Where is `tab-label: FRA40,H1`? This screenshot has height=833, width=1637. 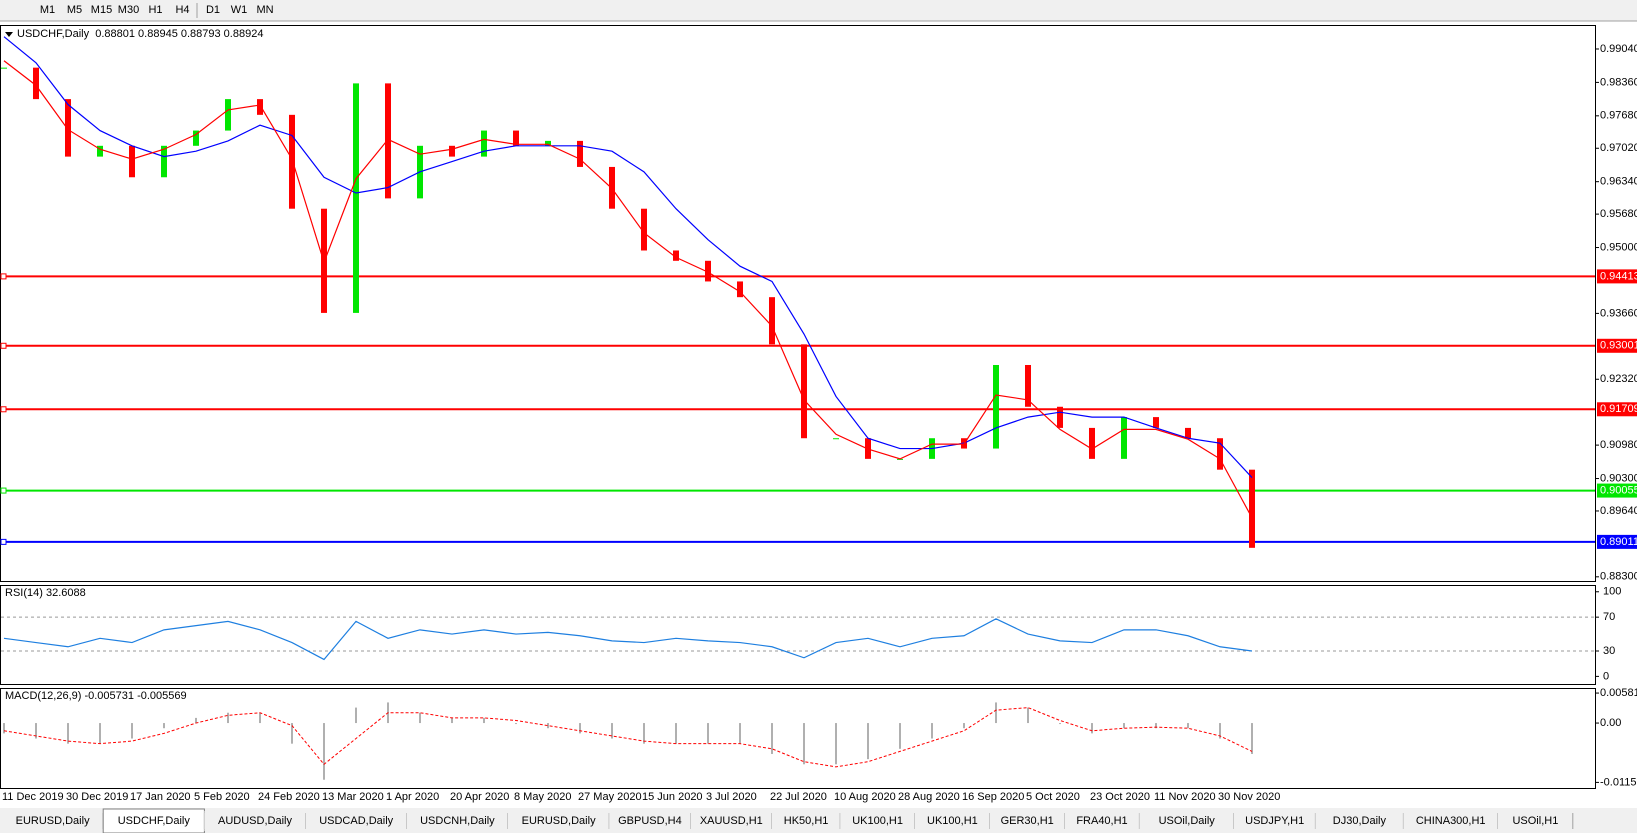 tab-label: FRA40,H1 is located at coordinates (1101, 821).